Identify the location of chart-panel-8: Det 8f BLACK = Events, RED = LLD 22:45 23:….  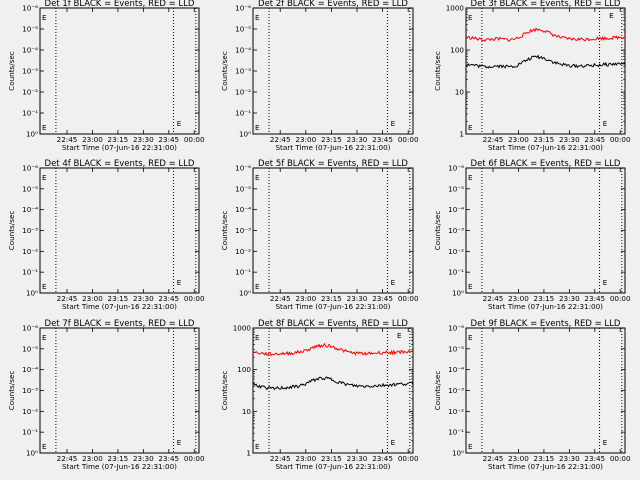
(319, 395).